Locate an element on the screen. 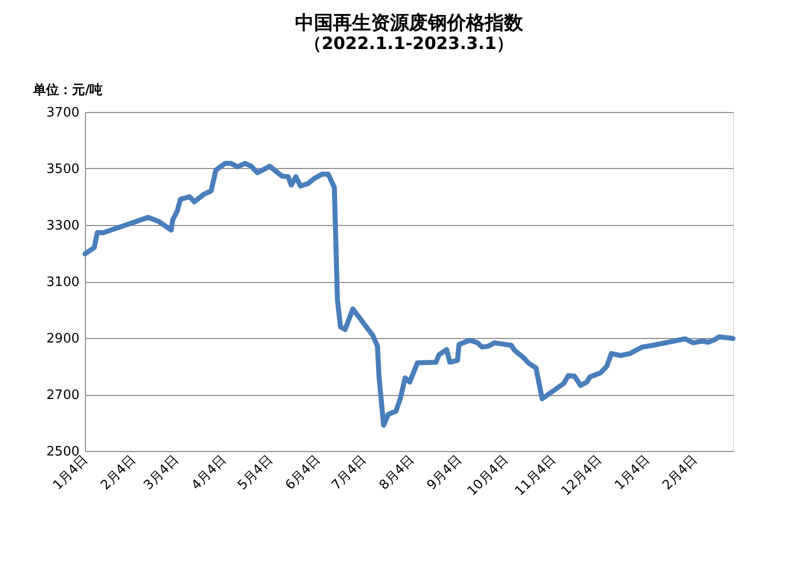 The width and height of the screenshot is (791, 562). x-tick-label: 4月4日 is located at coordinates (209, 473).